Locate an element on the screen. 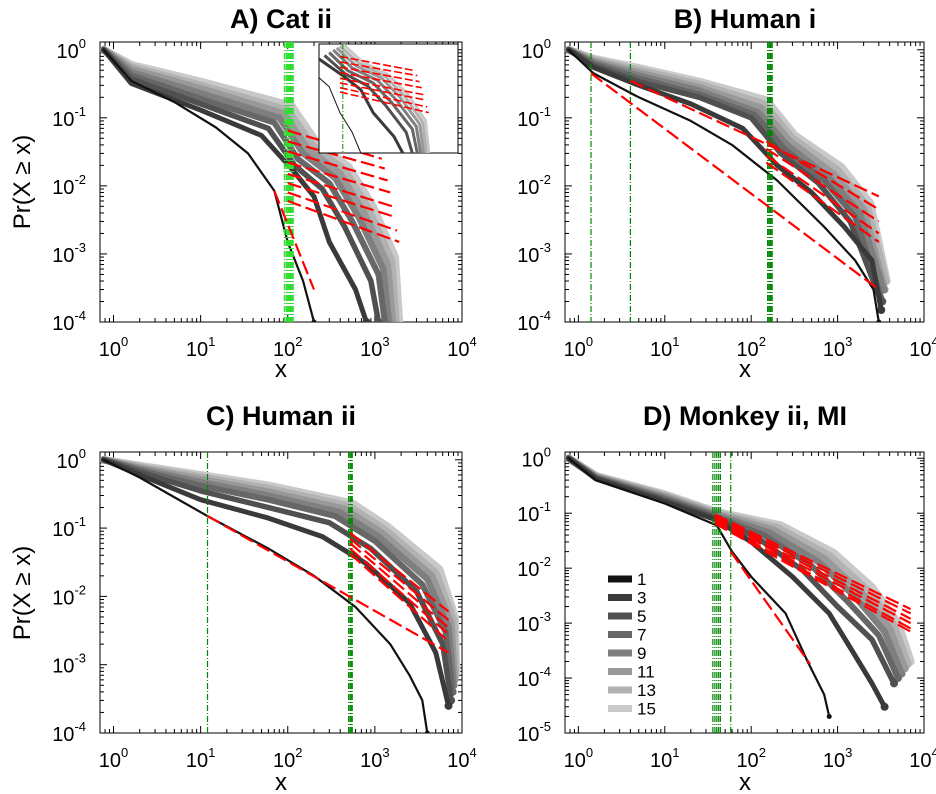  inset-plot is located at coordinates (388, 98).